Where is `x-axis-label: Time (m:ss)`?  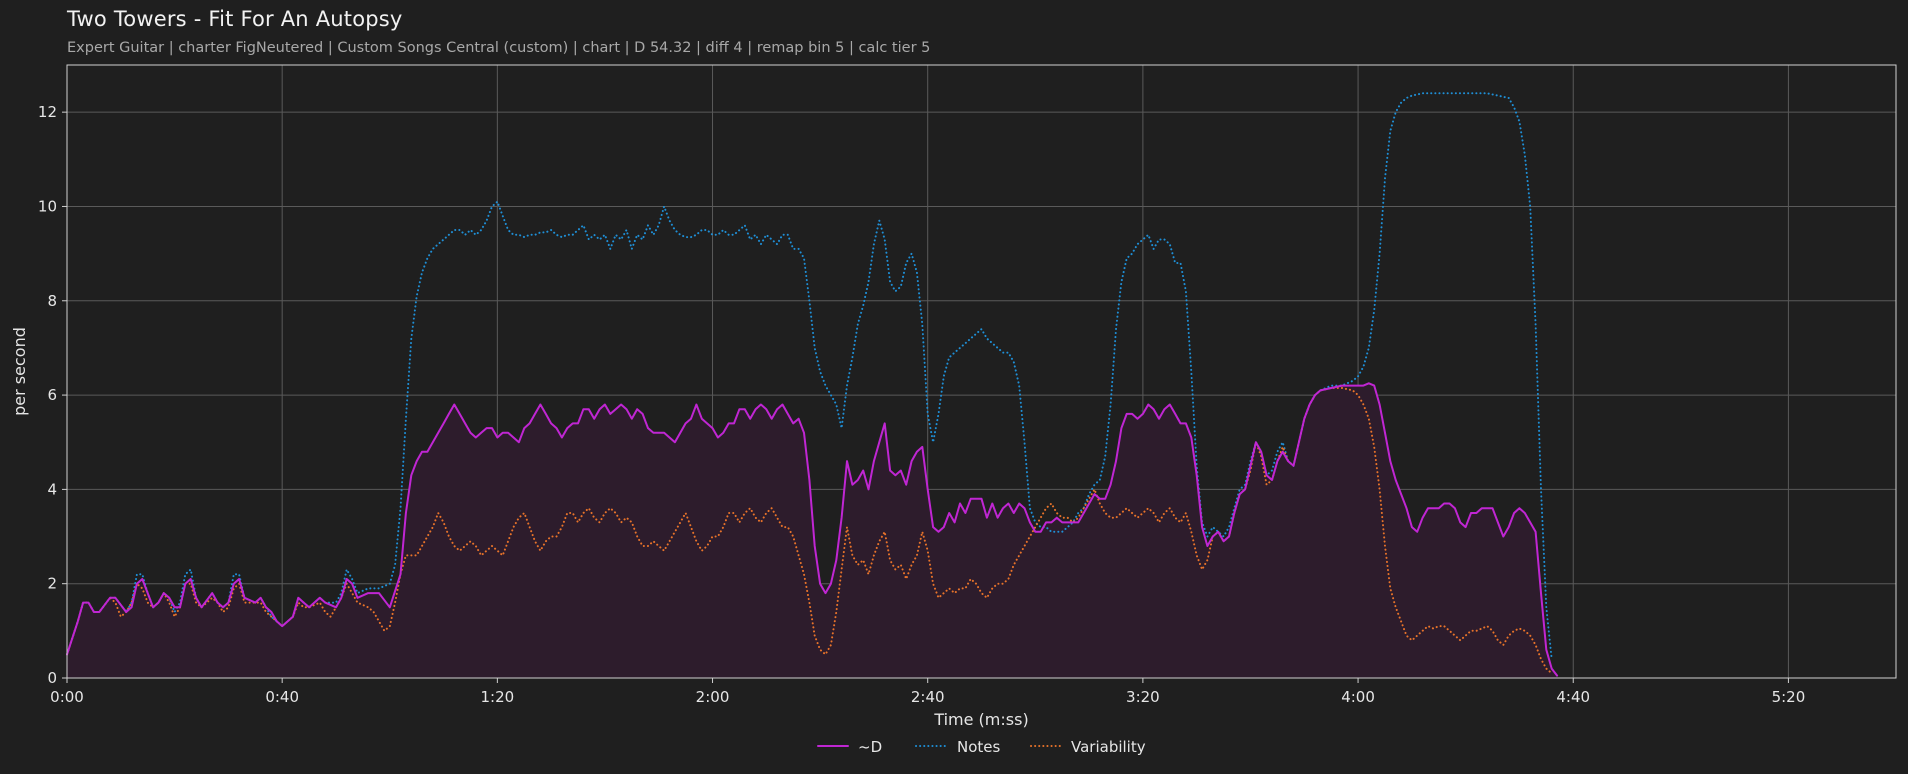
x-axis-label: Time (m:ss) is located at coordinates (980, 719).